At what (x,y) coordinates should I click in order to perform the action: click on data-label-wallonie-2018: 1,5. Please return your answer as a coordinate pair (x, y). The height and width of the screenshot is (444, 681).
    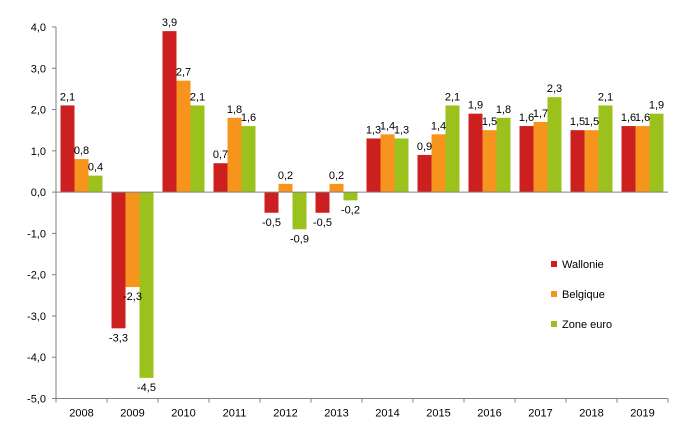
    Looking at the image, I should click on (577, 122).